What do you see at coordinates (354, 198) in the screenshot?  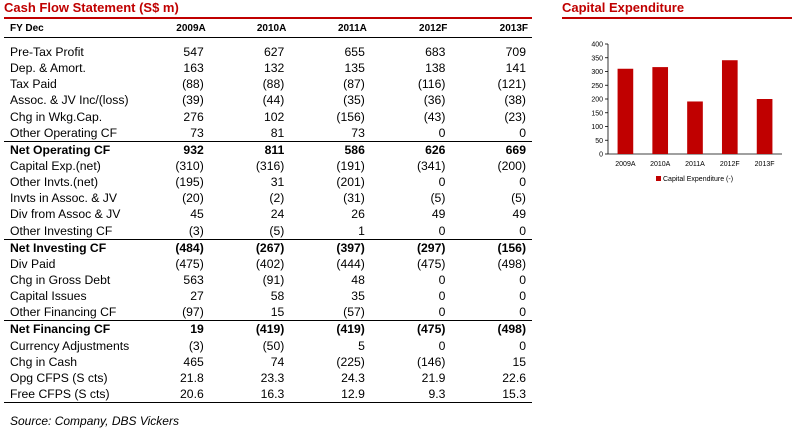 I see `row-value: (31)` at bounding box center [354, 198].